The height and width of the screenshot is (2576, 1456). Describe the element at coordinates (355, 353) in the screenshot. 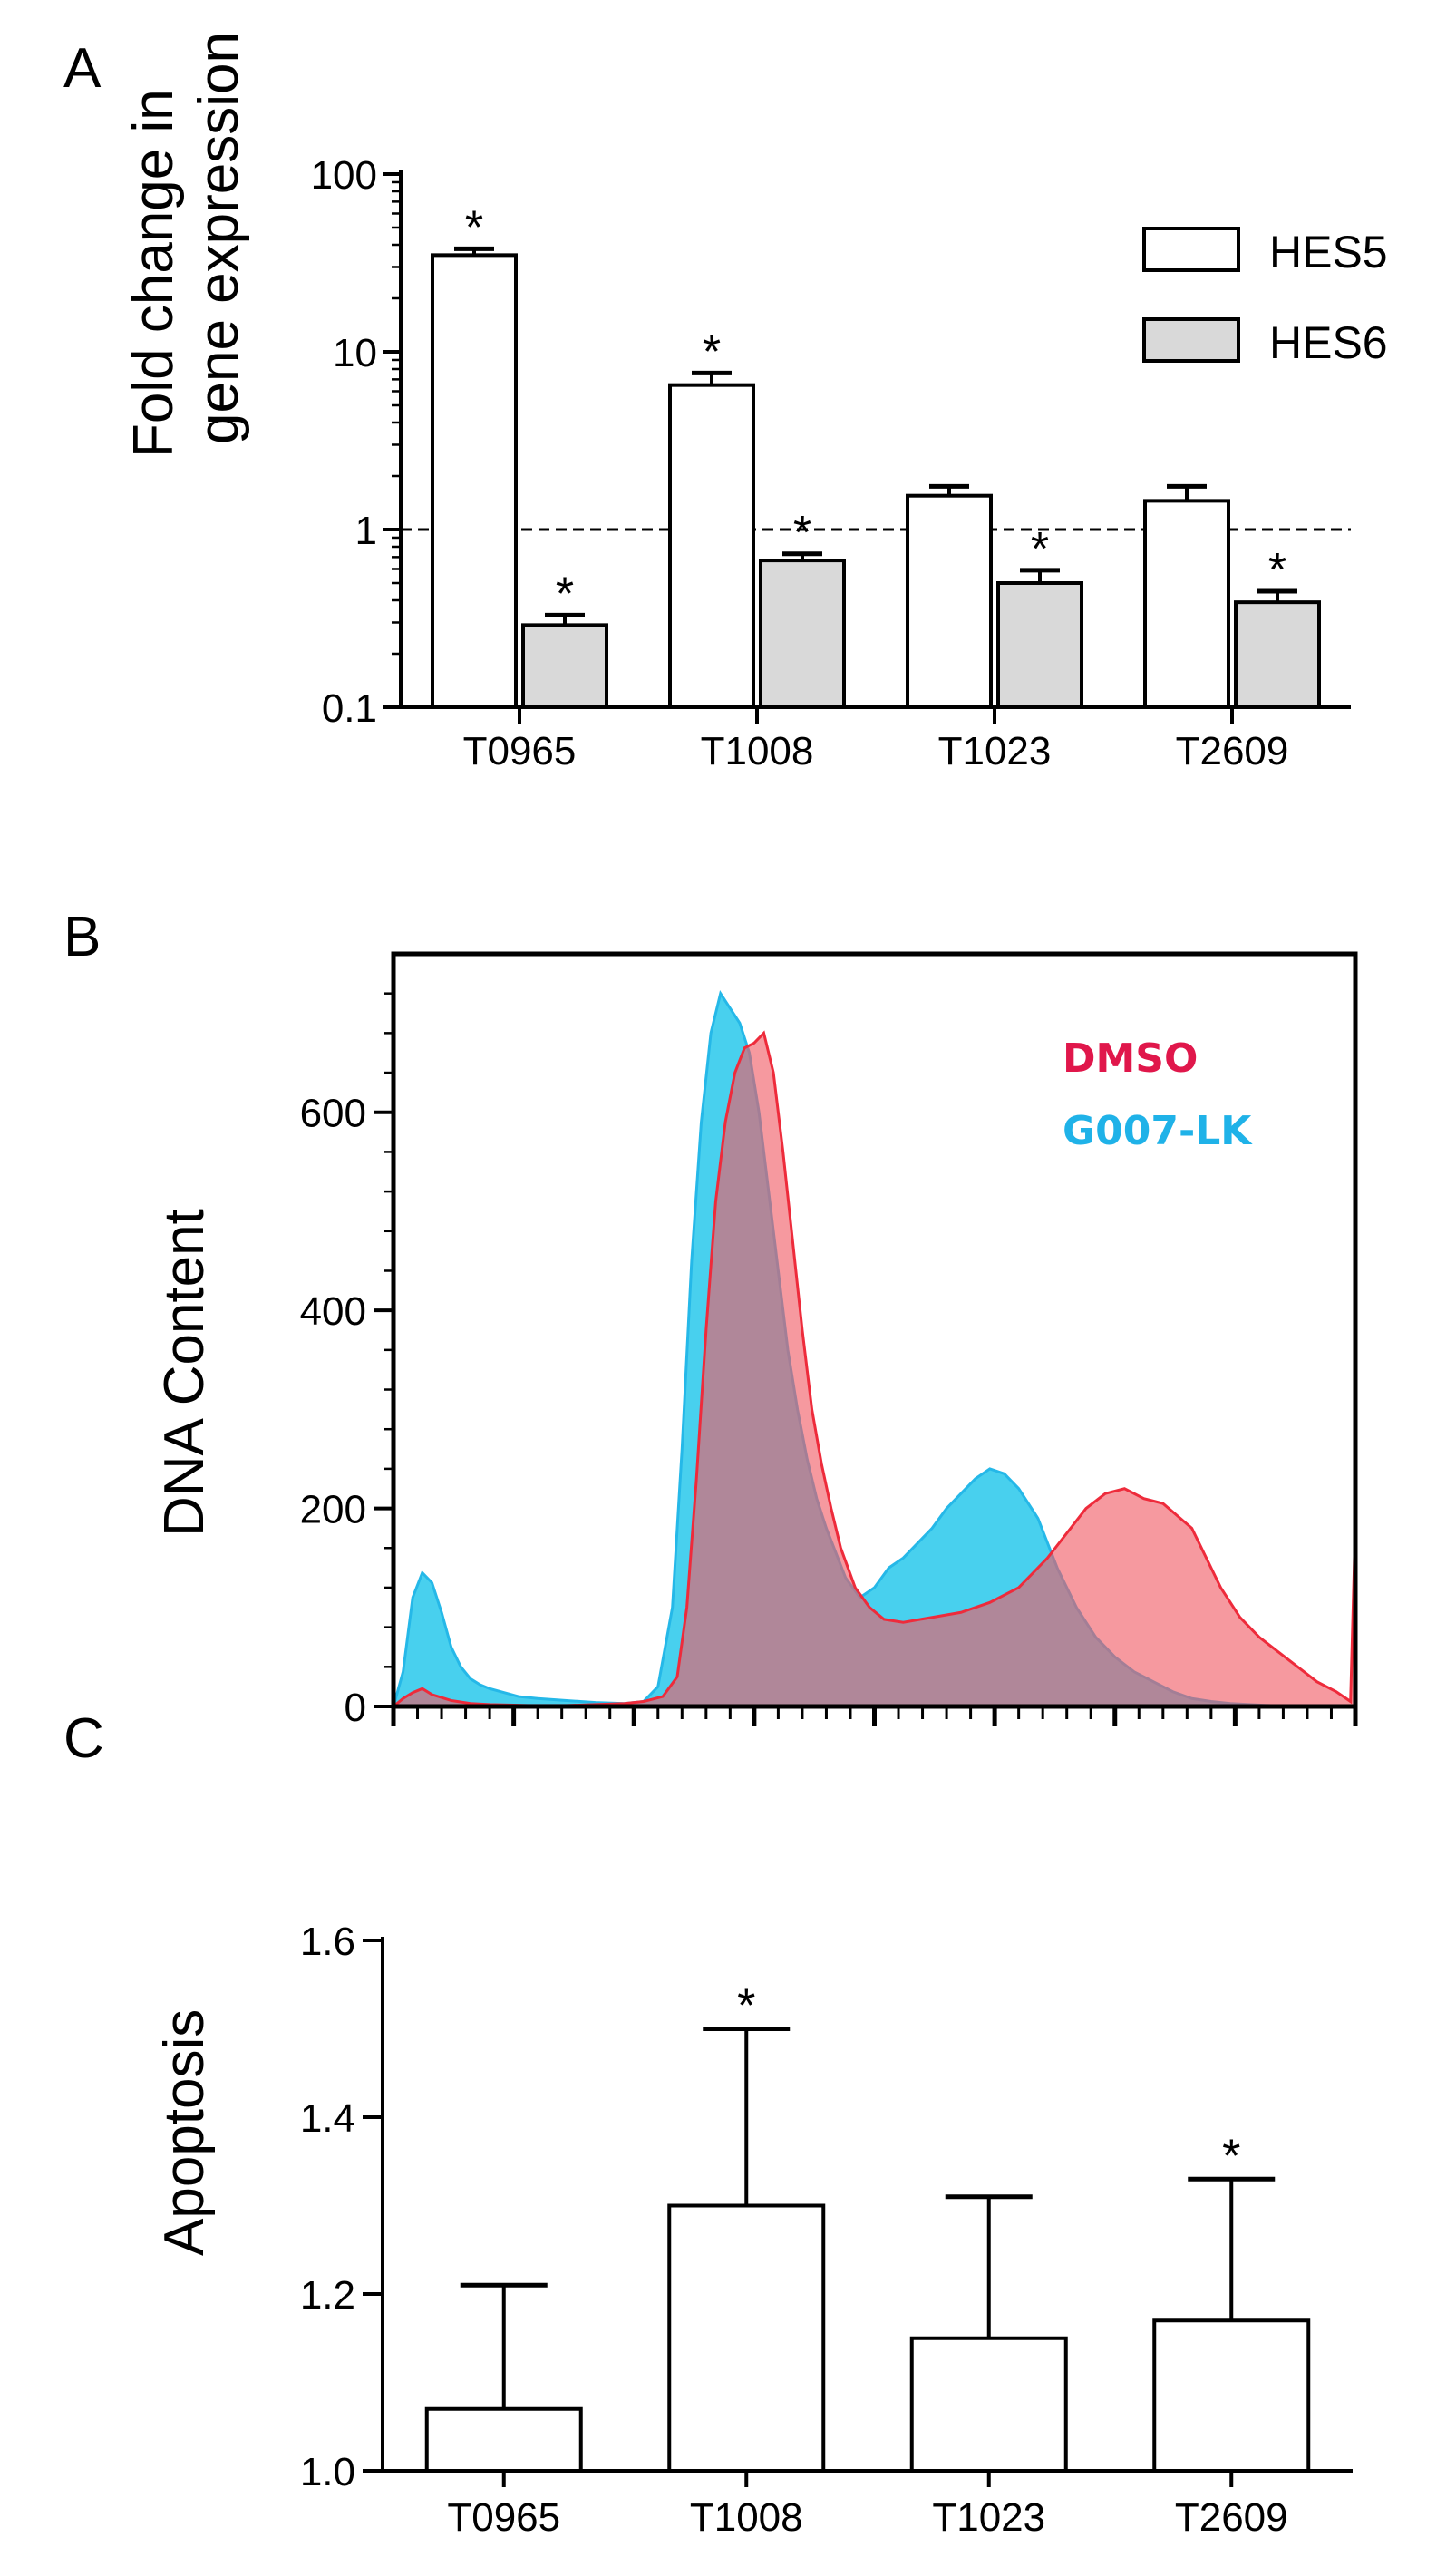

I see `panel-a-ytick-label: 10` at that location.